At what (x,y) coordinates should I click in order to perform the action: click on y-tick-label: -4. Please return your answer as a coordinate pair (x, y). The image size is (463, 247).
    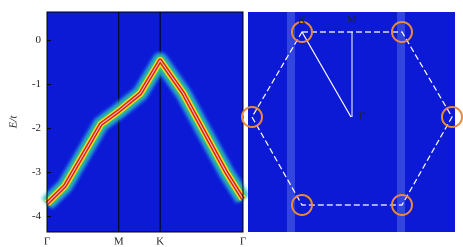
    Looking at the image, I should click on (37, 216).